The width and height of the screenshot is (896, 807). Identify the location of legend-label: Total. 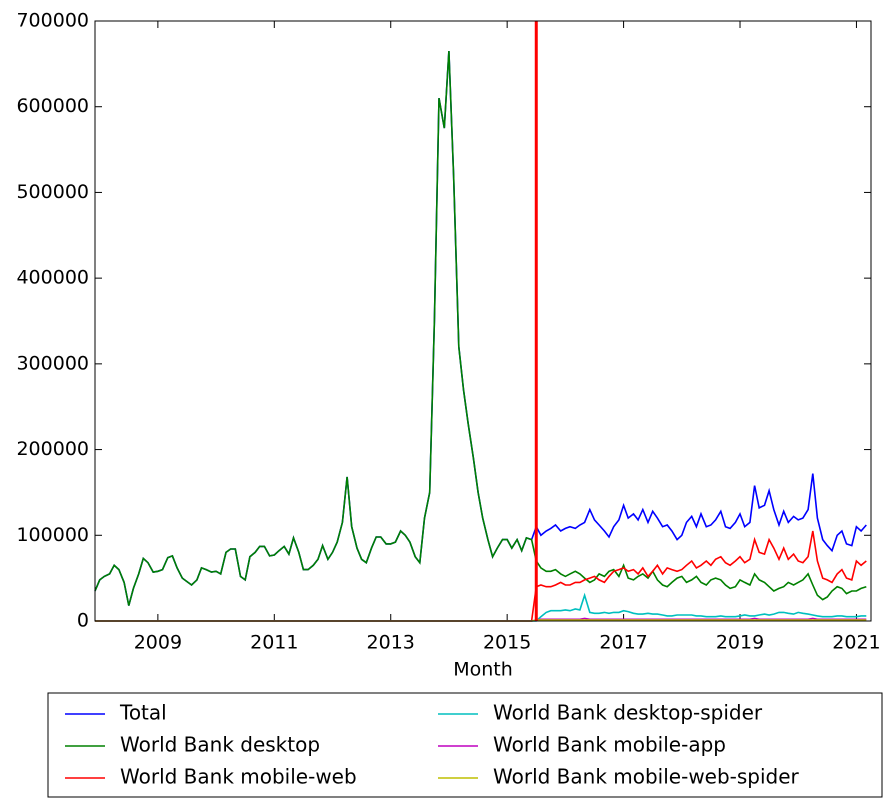
(143, 713).